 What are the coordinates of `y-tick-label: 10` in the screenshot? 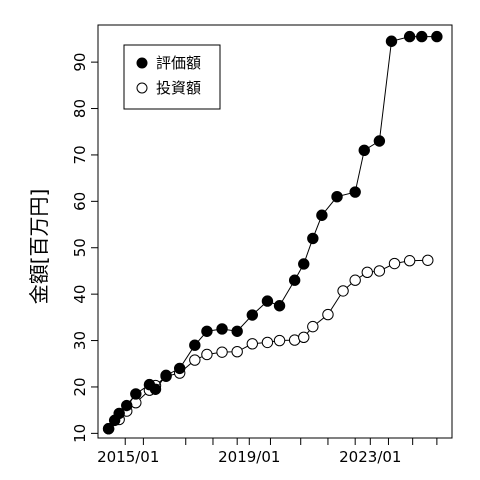 It's located at (80, 433).